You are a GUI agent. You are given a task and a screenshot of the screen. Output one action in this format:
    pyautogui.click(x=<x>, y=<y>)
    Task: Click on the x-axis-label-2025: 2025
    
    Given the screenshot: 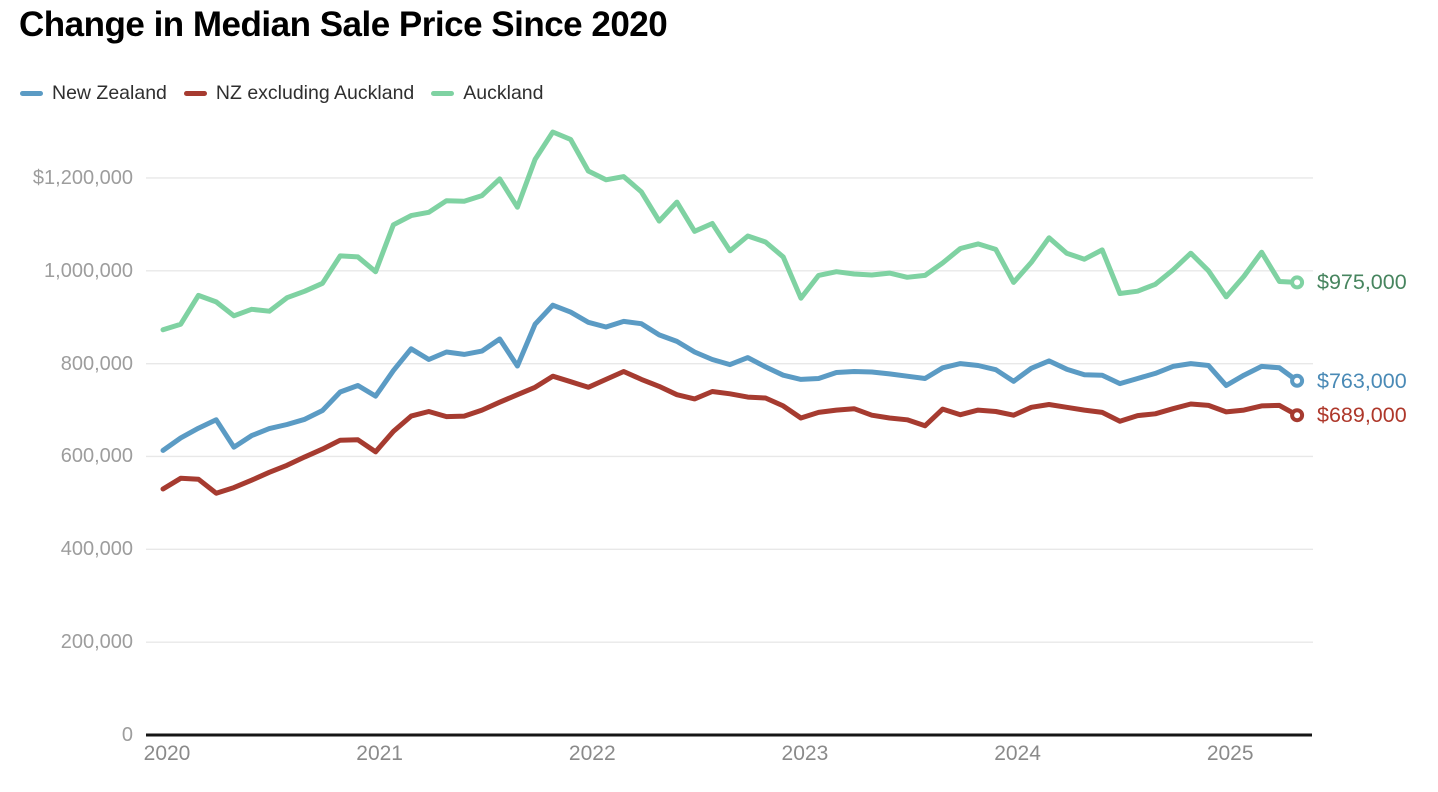 What is the action you would take?
    pyautogui.click(x=1230, y=753)
    